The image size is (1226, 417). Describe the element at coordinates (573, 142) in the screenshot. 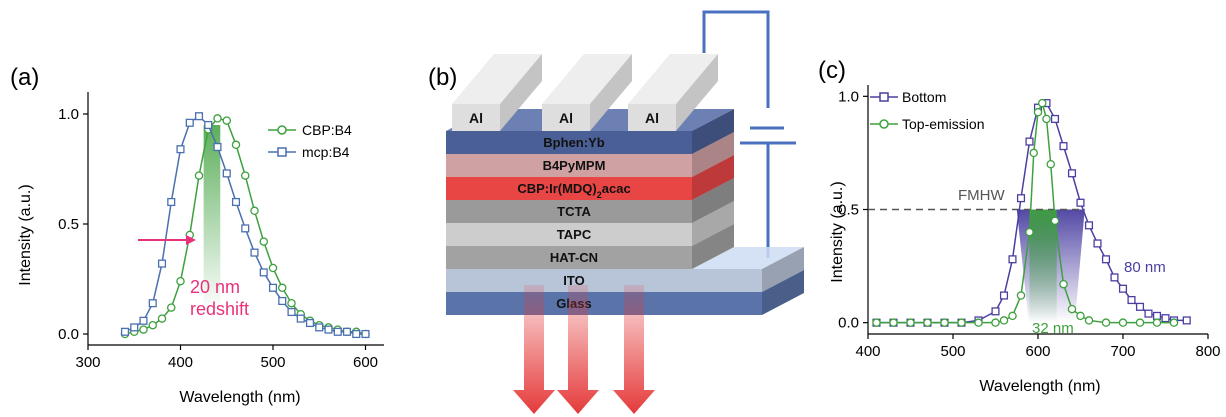

I see `layer-label: Bphen:Yb` at that location.